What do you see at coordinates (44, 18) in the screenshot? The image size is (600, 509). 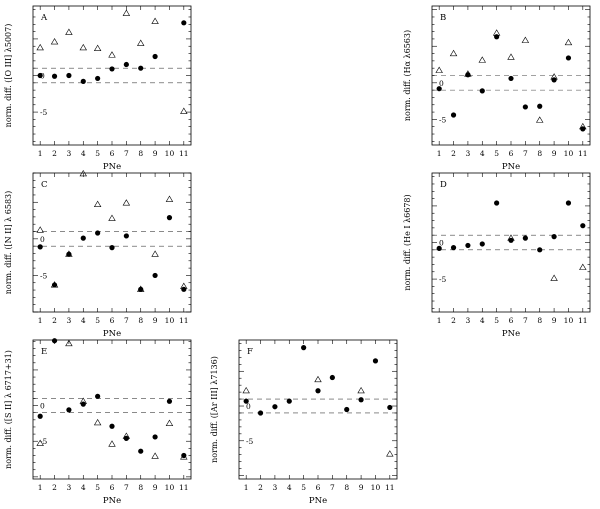 I see `panel-letter: A` at bounding box center [44, 18].